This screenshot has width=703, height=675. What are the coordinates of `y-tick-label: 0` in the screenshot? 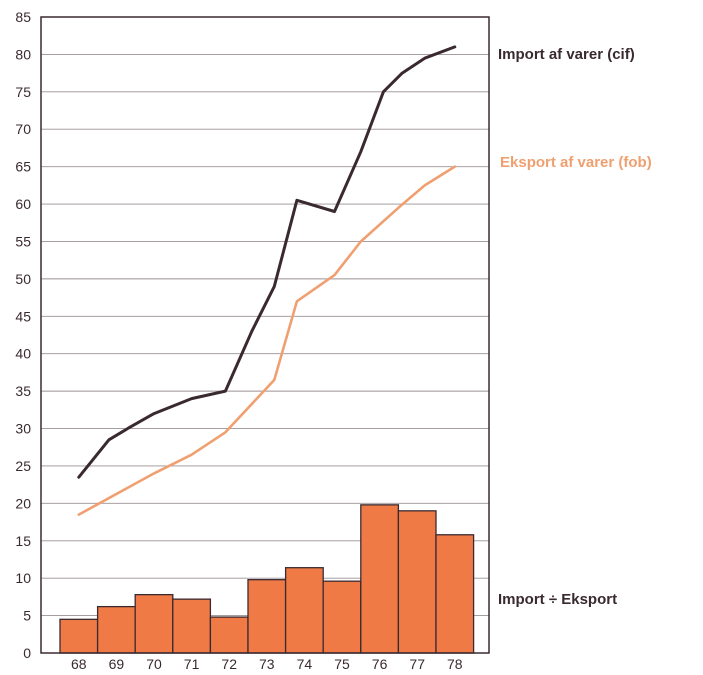 It's located at (27, 653).